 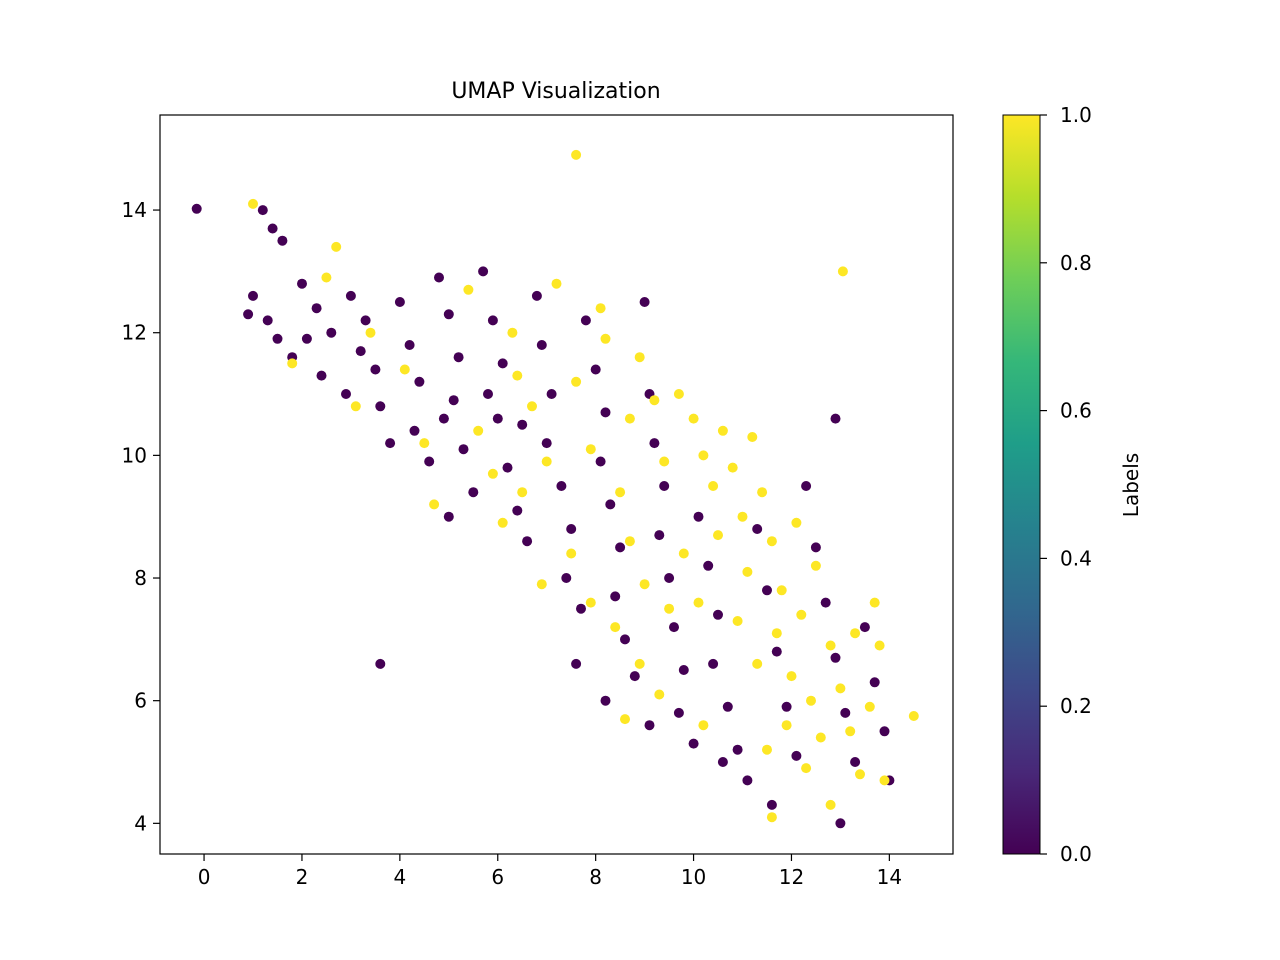 I want to click on y-tick-label: 10, so click(x=134, y=455).